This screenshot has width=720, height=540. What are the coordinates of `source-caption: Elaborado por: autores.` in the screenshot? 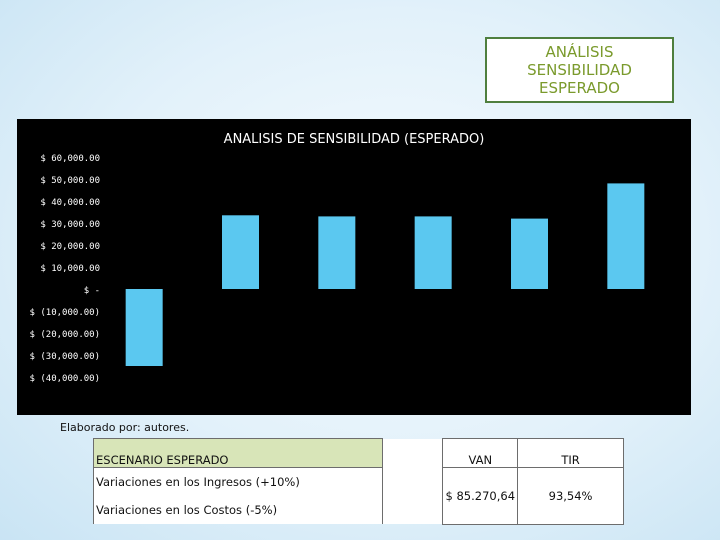 It's located at (125, 427).